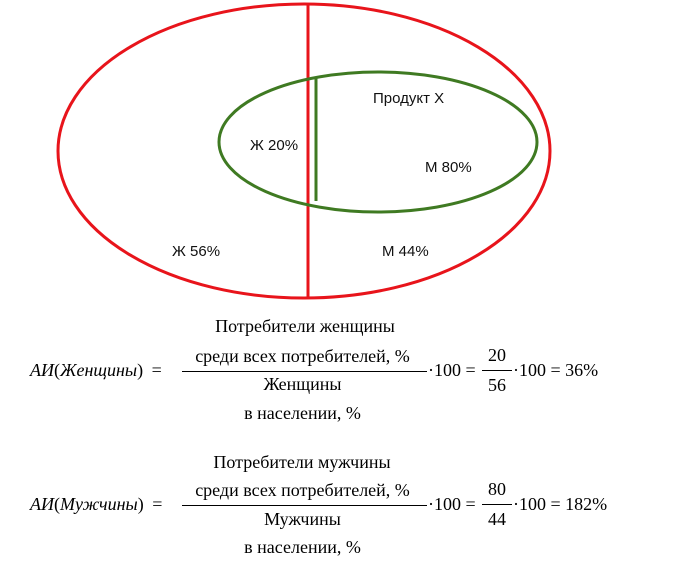 The image size is (678, 578). I want to click on women-group: Женщины, so click(99, 370).